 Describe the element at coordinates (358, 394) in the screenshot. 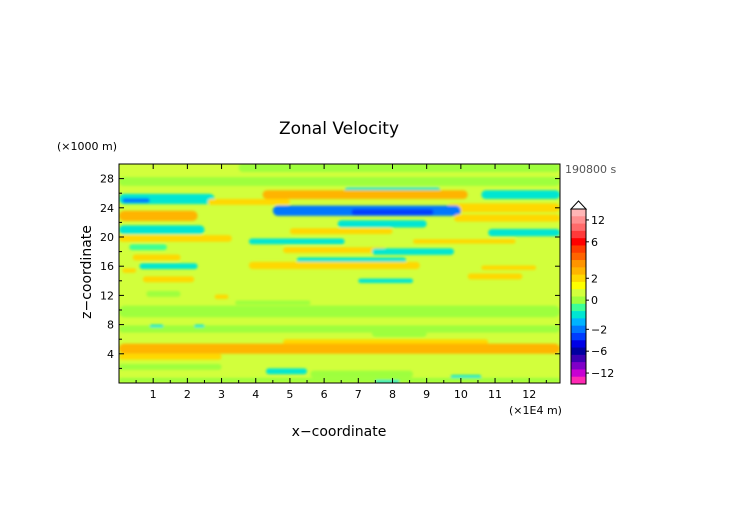

I see `x-tick-label: 7` at that location.